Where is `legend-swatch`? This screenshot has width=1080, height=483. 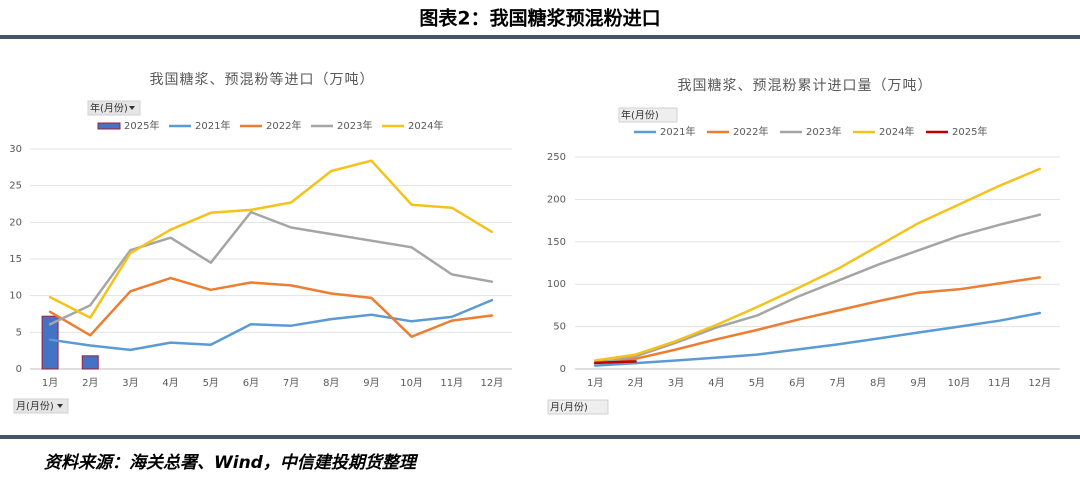
legend-swatch is located at coordinates (109, 126).